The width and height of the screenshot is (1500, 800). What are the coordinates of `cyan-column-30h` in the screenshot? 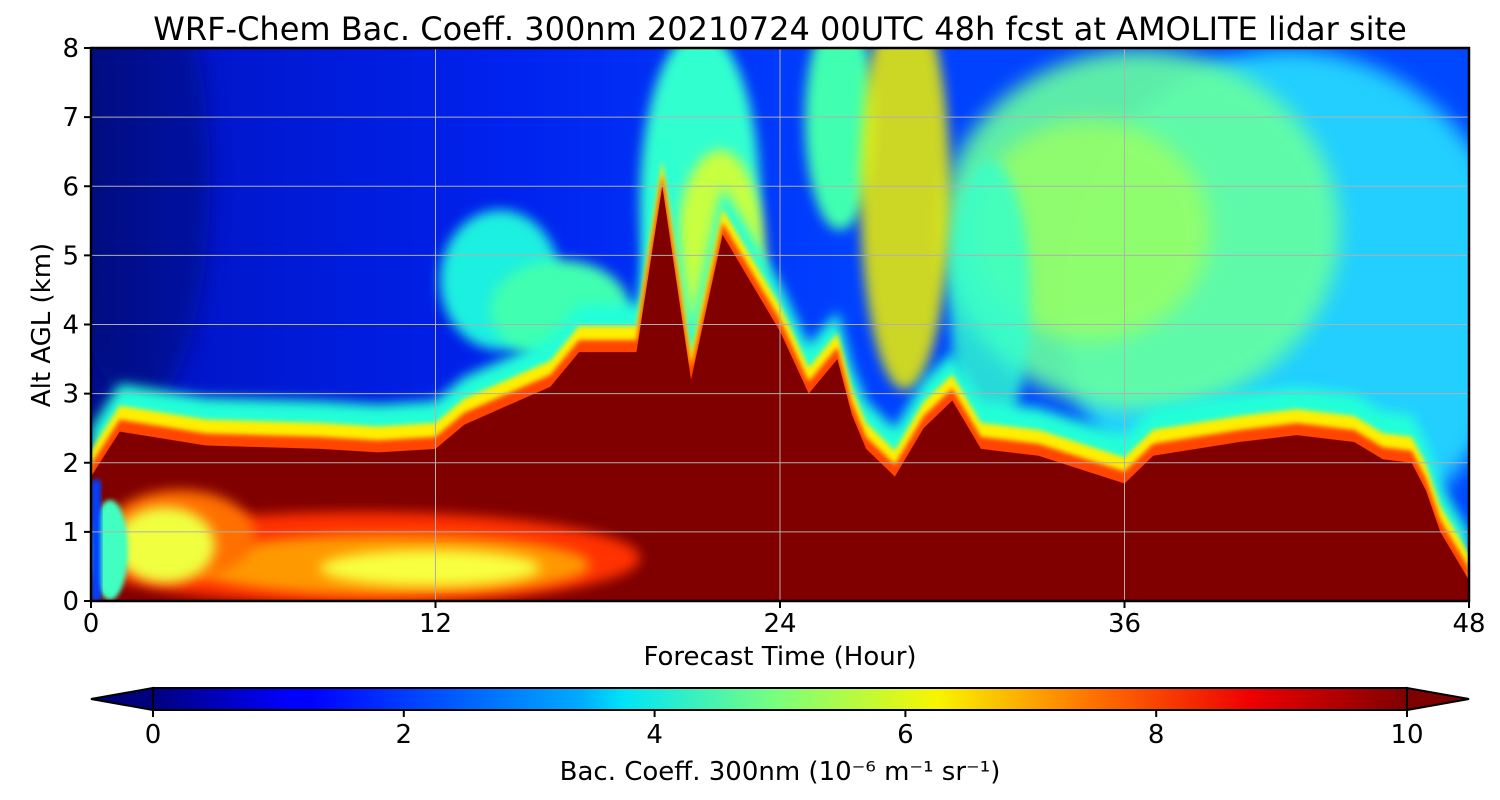 It's located at (990, 300).